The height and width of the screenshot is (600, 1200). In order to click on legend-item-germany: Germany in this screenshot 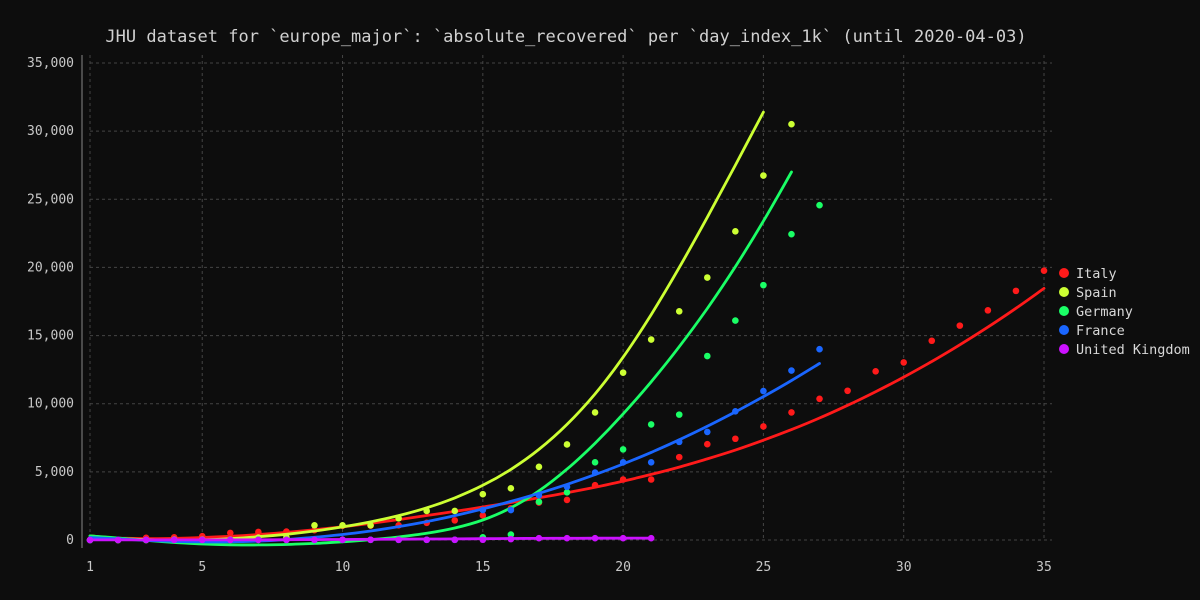, I will do `click(1096, 312)`.